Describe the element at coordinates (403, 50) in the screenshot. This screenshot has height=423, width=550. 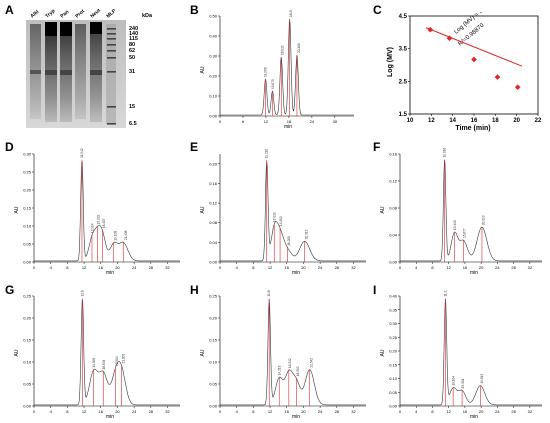
I see `y-tick-label: 3.5` at that location.